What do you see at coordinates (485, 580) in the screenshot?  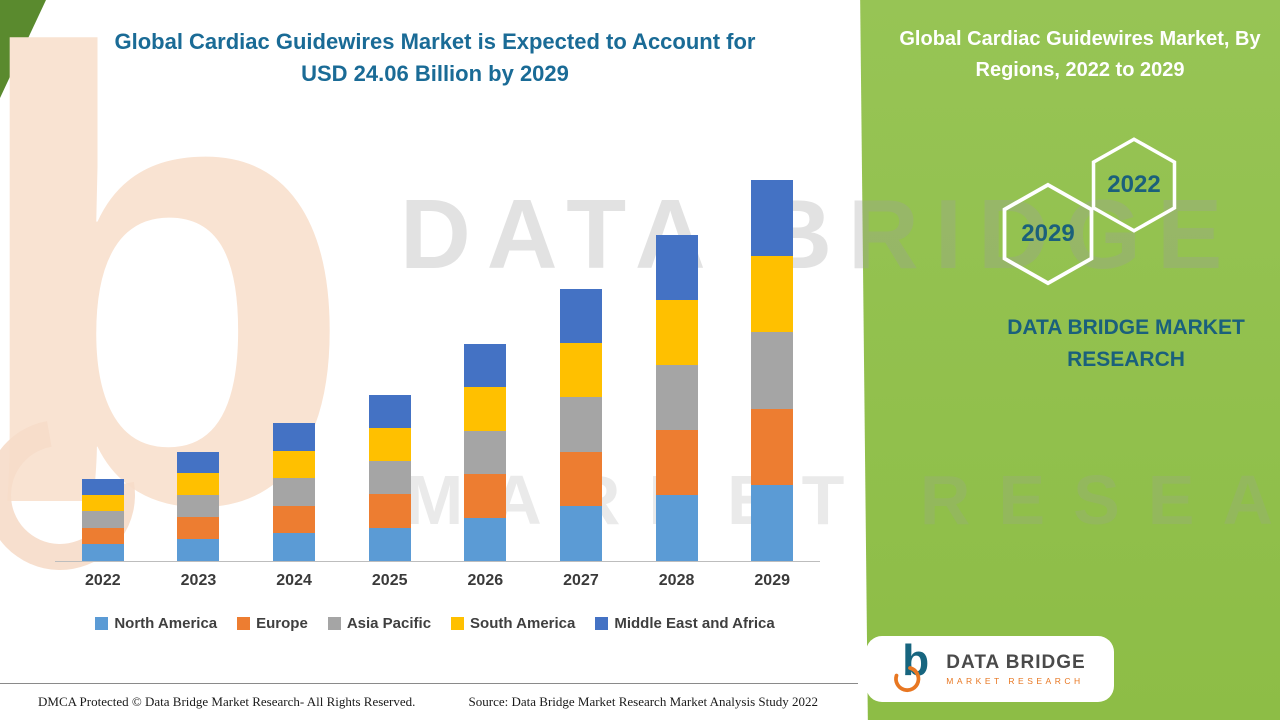 I see `x-label-2026: 2026` at bounding box center [485, 580].